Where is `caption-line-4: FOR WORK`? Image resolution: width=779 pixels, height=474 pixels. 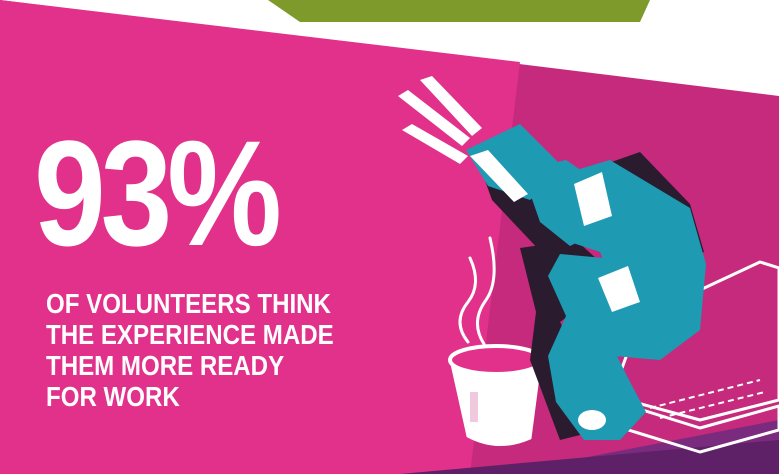 caption-line-4: FOR WORK is located at coordinates (113, 396).